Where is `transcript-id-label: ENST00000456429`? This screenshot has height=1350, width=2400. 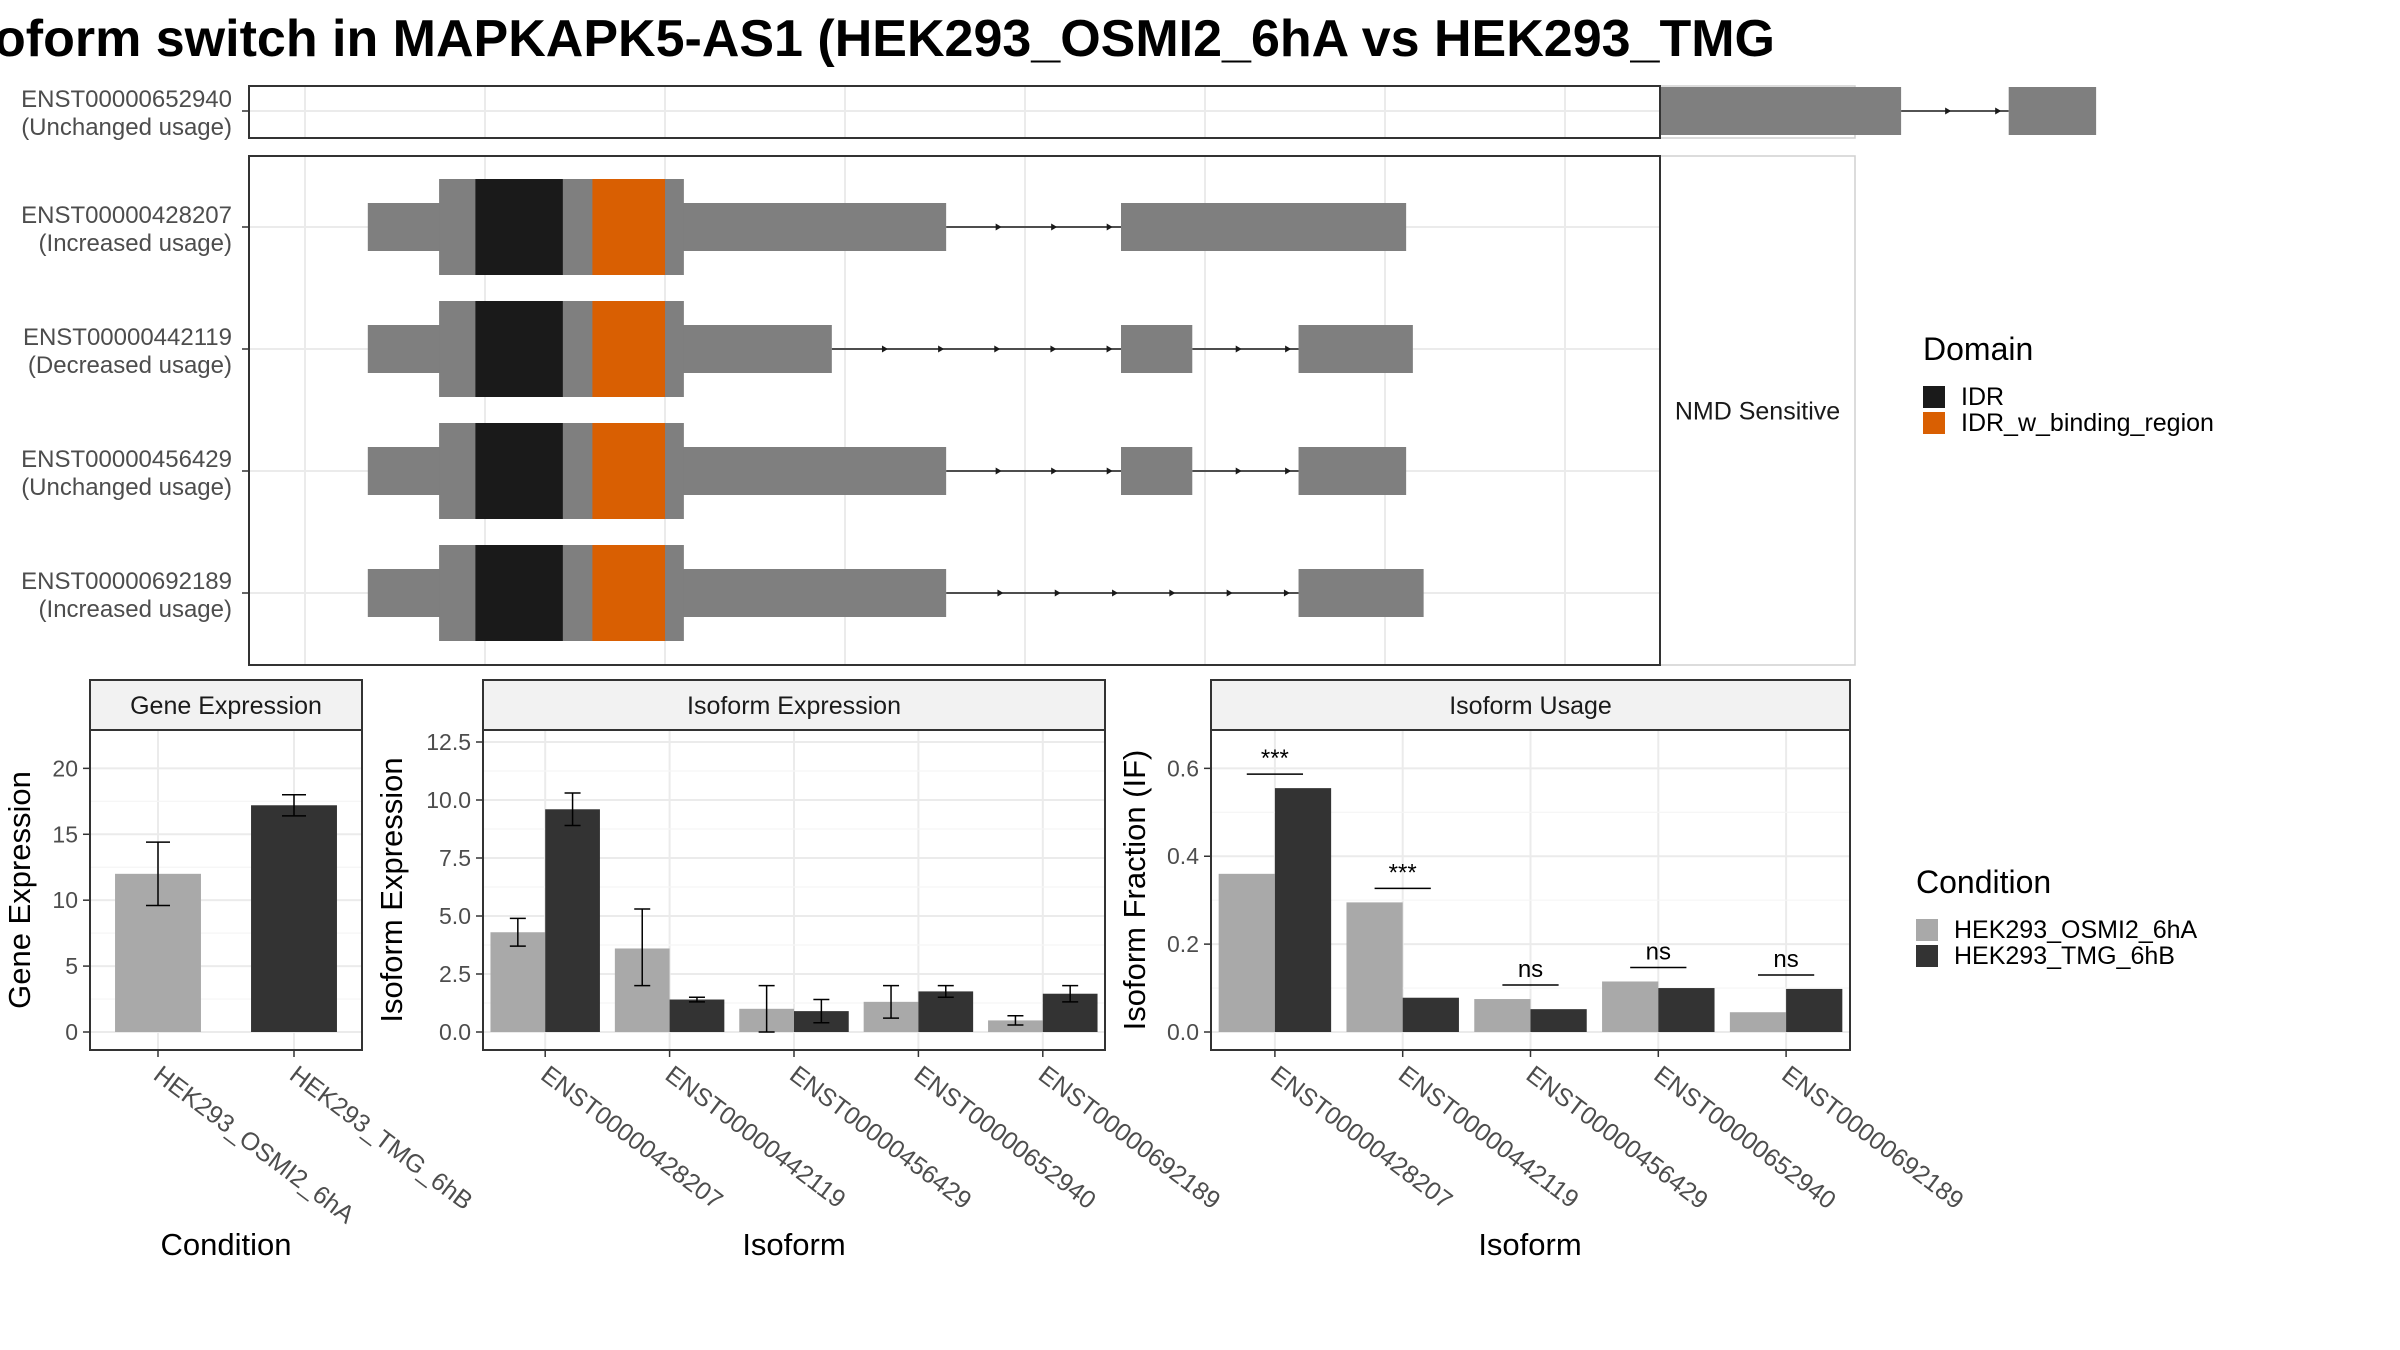
transcript-id-label: ENST00000456429 is located at coordinates (126, 459).